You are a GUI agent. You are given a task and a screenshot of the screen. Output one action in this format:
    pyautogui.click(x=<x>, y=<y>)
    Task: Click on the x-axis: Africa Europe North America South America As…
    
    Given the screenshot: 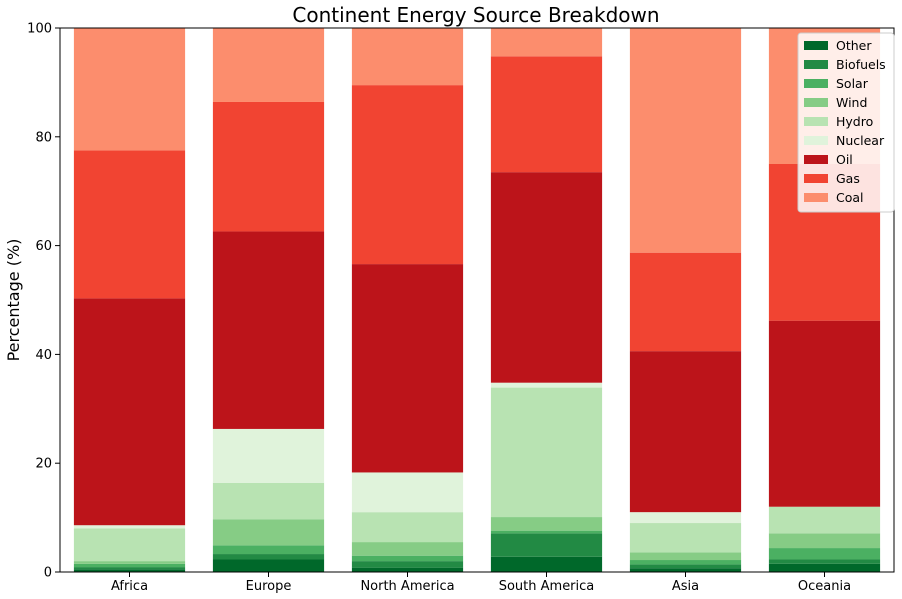 What is the action you would take?
    pyautogui.click(x=481, y=583)
    